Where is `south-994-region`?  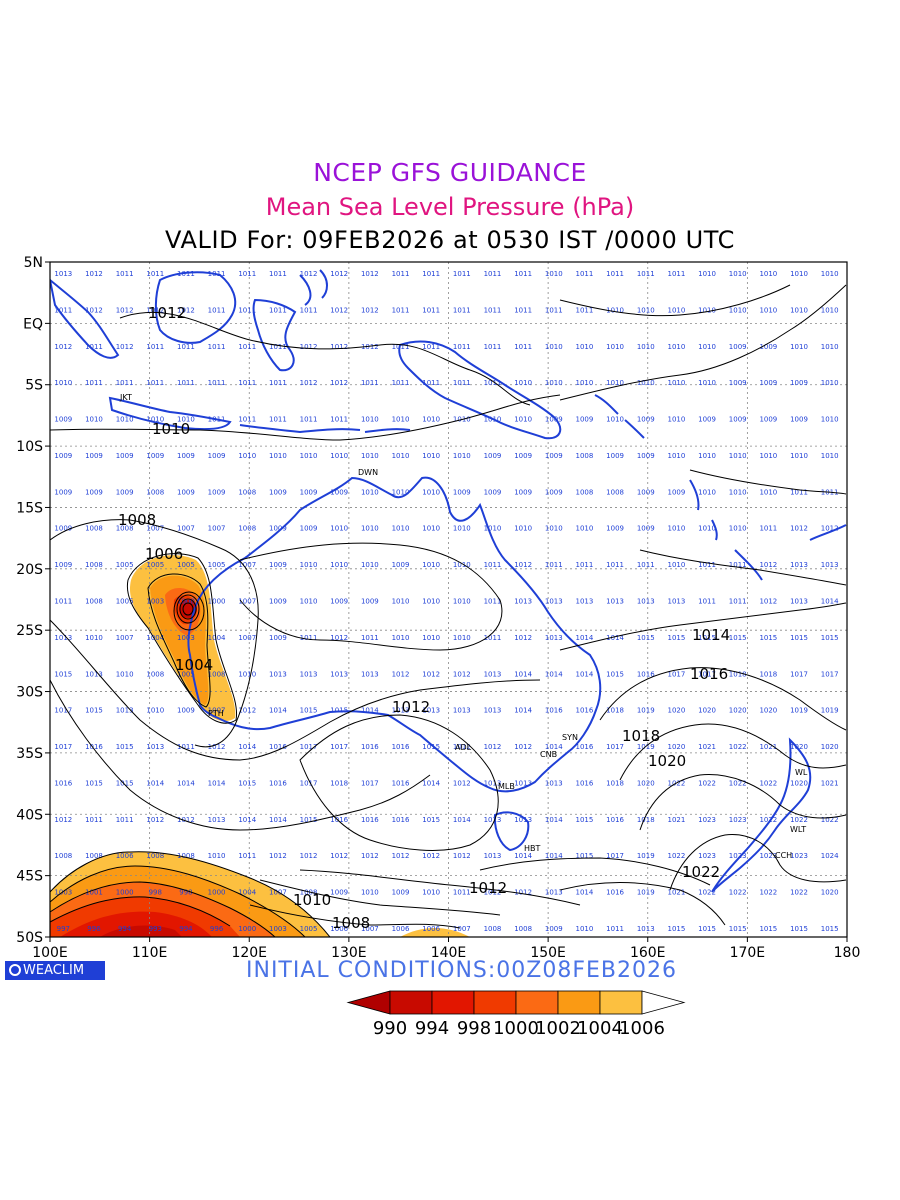
south-994-region is located at coordinates (141, 931).